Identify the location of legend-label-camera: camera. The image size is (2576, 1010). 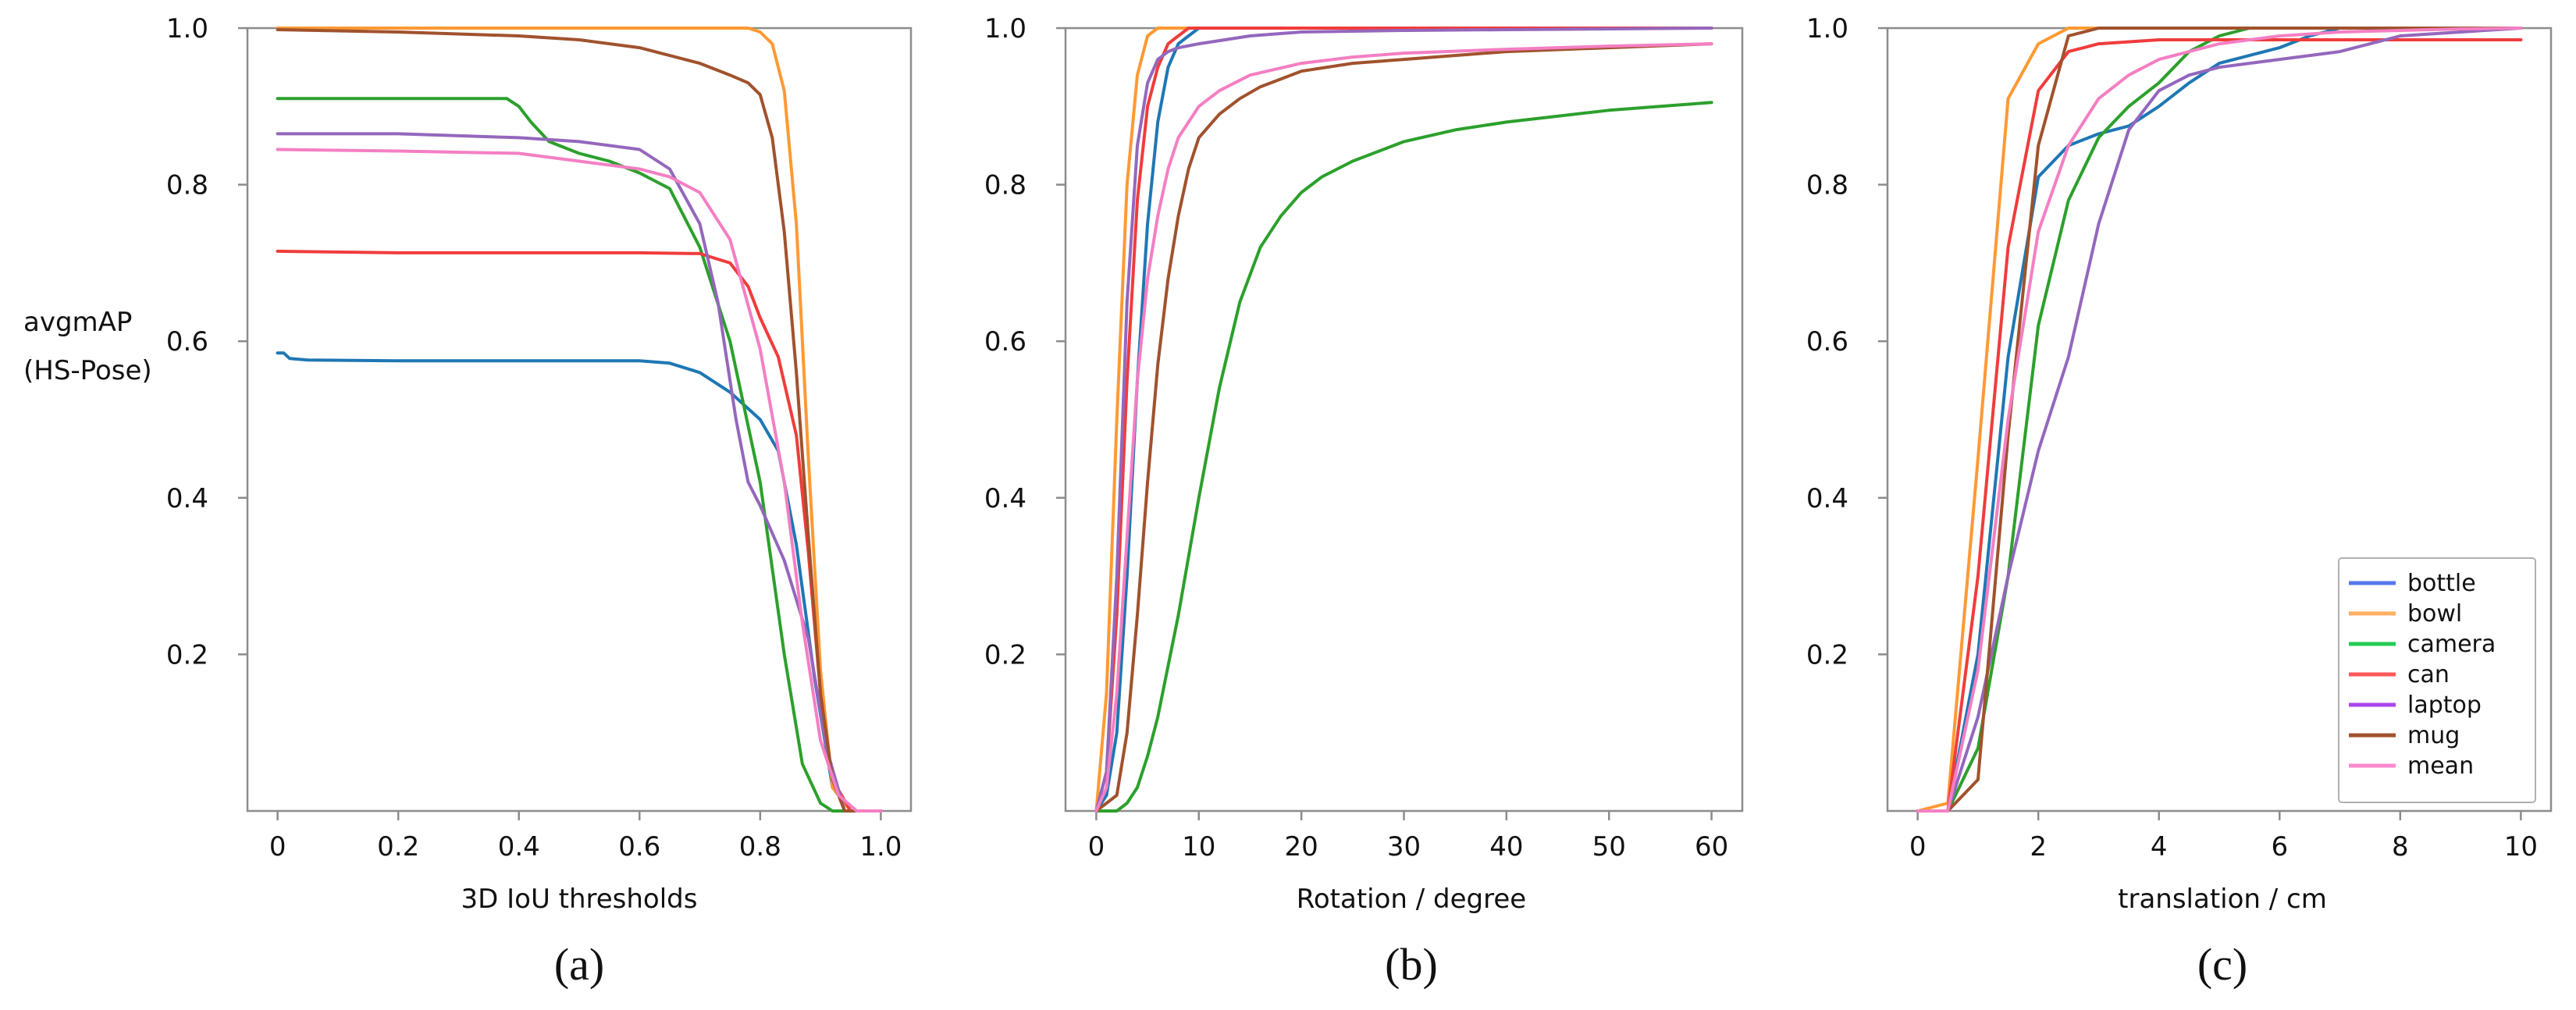
(2451, 644).